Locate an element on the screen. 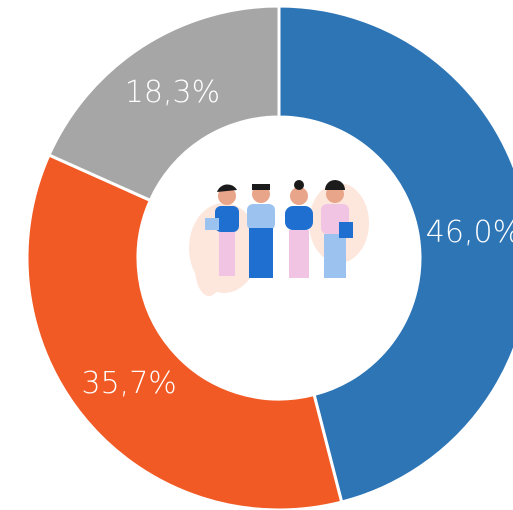  blob is located at coordinates (209, 268).